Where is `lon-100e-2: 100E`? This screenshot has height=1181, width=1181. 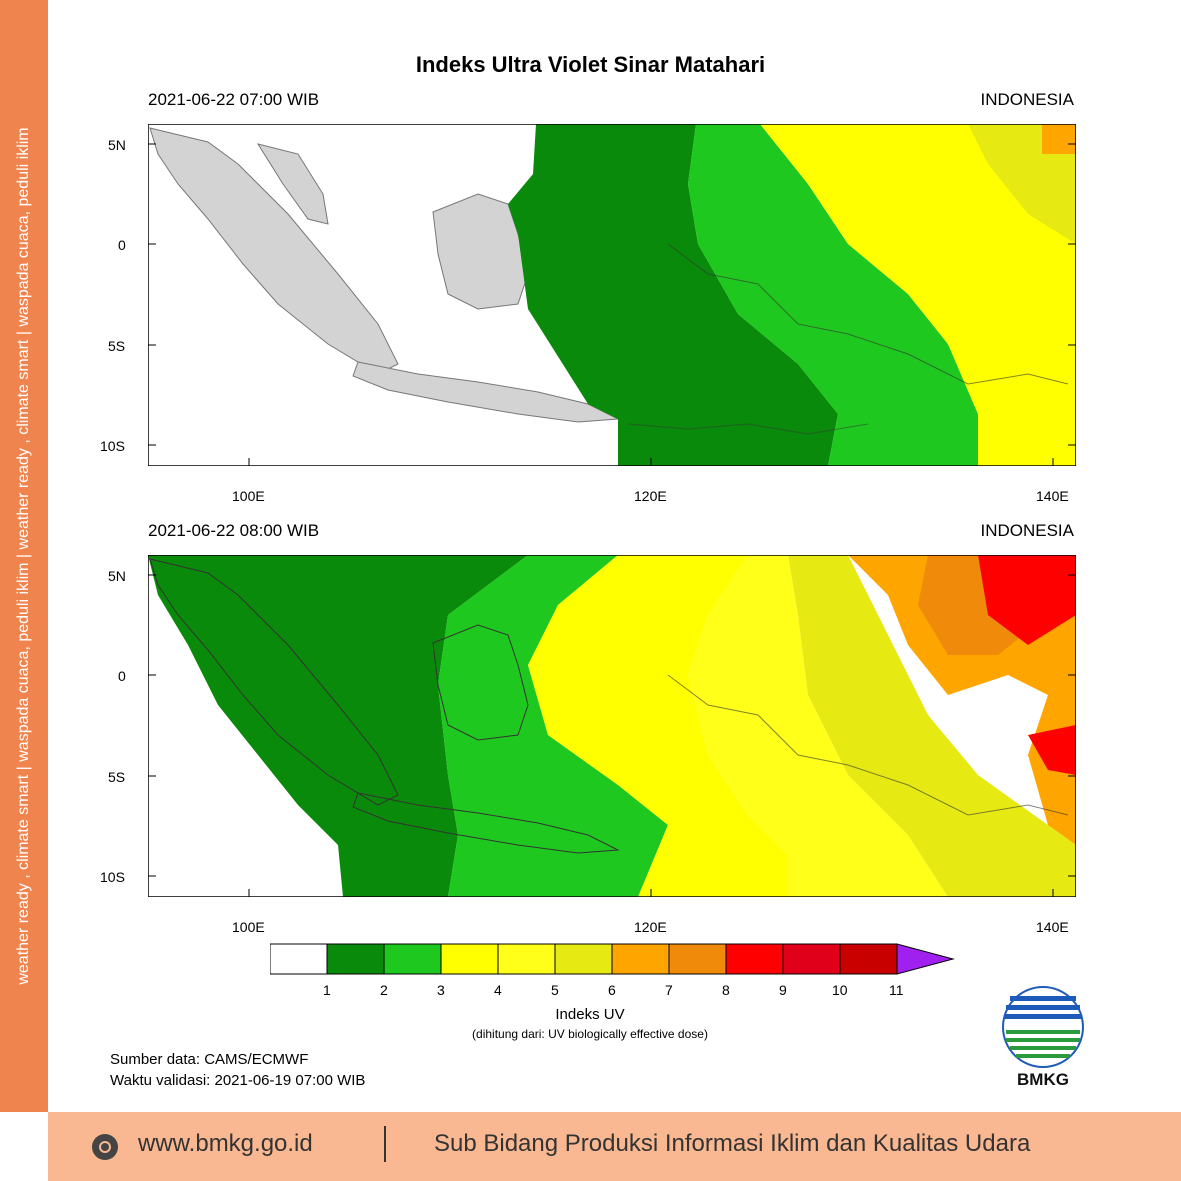
lon-100e-2: 100E is located at coordinates (248, 927).